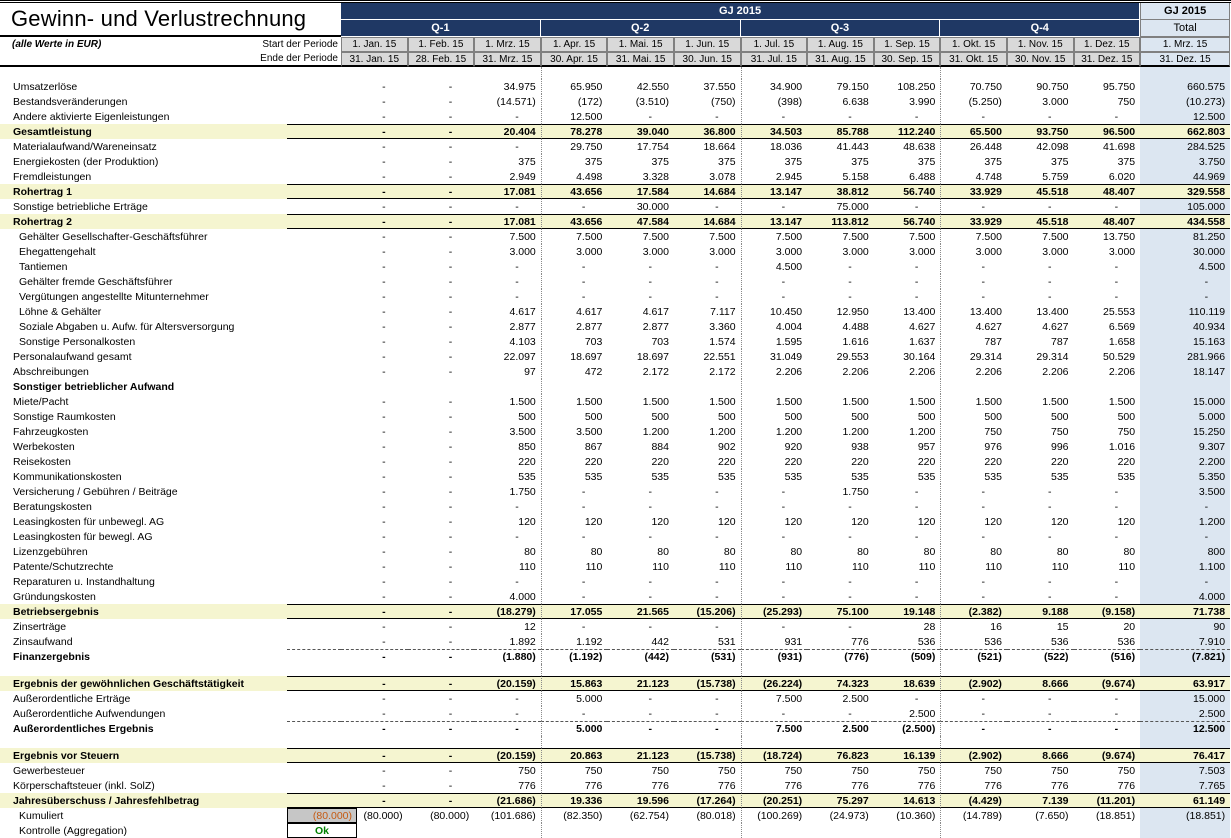 The image size is (1231, 838). What do you see at coordinates (507, 683) in the screenshot?
I see `month-cell: (20.159)` at bounding box center [507, 683].